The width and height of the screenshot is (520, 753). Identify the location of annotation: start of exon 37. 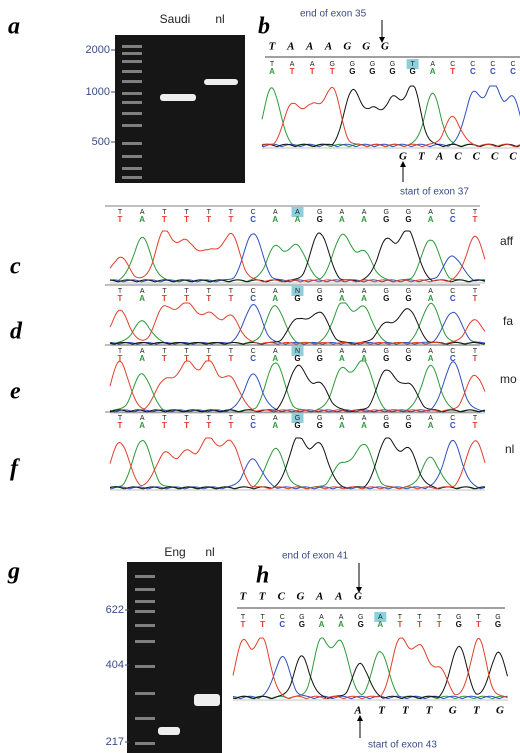
(434, 192).